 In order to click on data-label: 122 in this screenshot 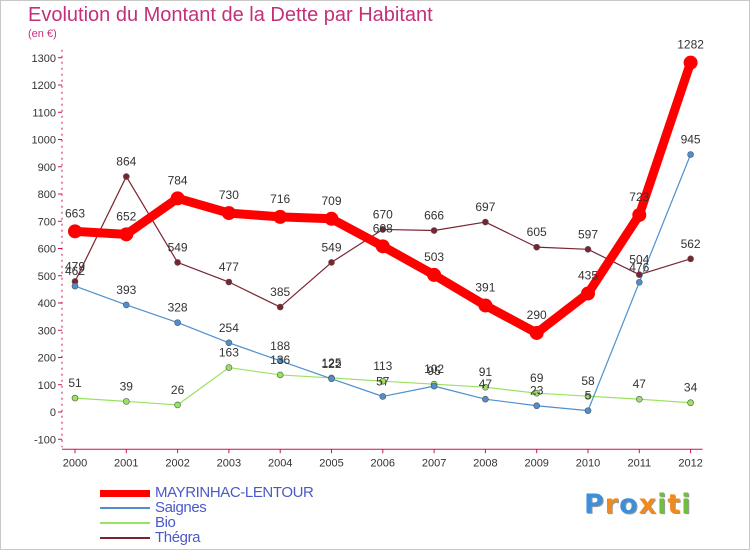, I will do `click(331, 364)`.